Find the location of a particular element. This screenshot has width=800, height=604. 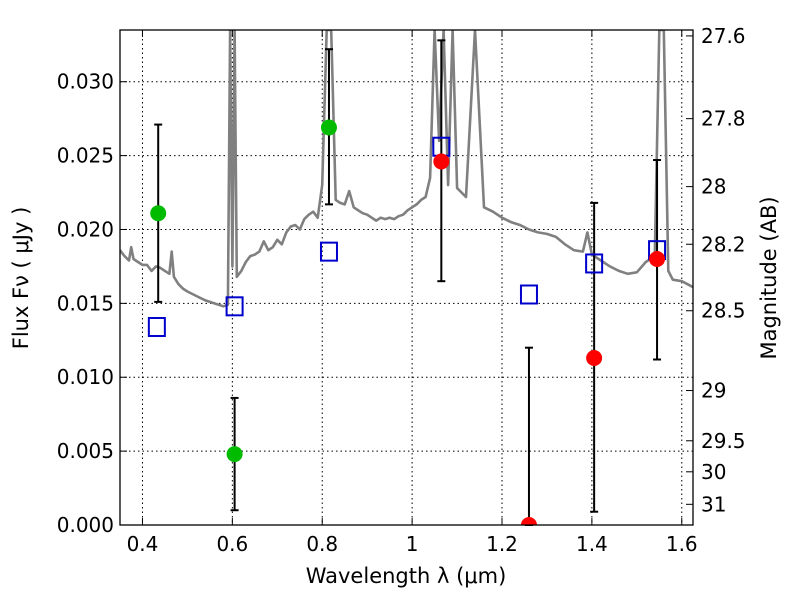

y2-tick-label: 29 is located at coordinates (713, 391).